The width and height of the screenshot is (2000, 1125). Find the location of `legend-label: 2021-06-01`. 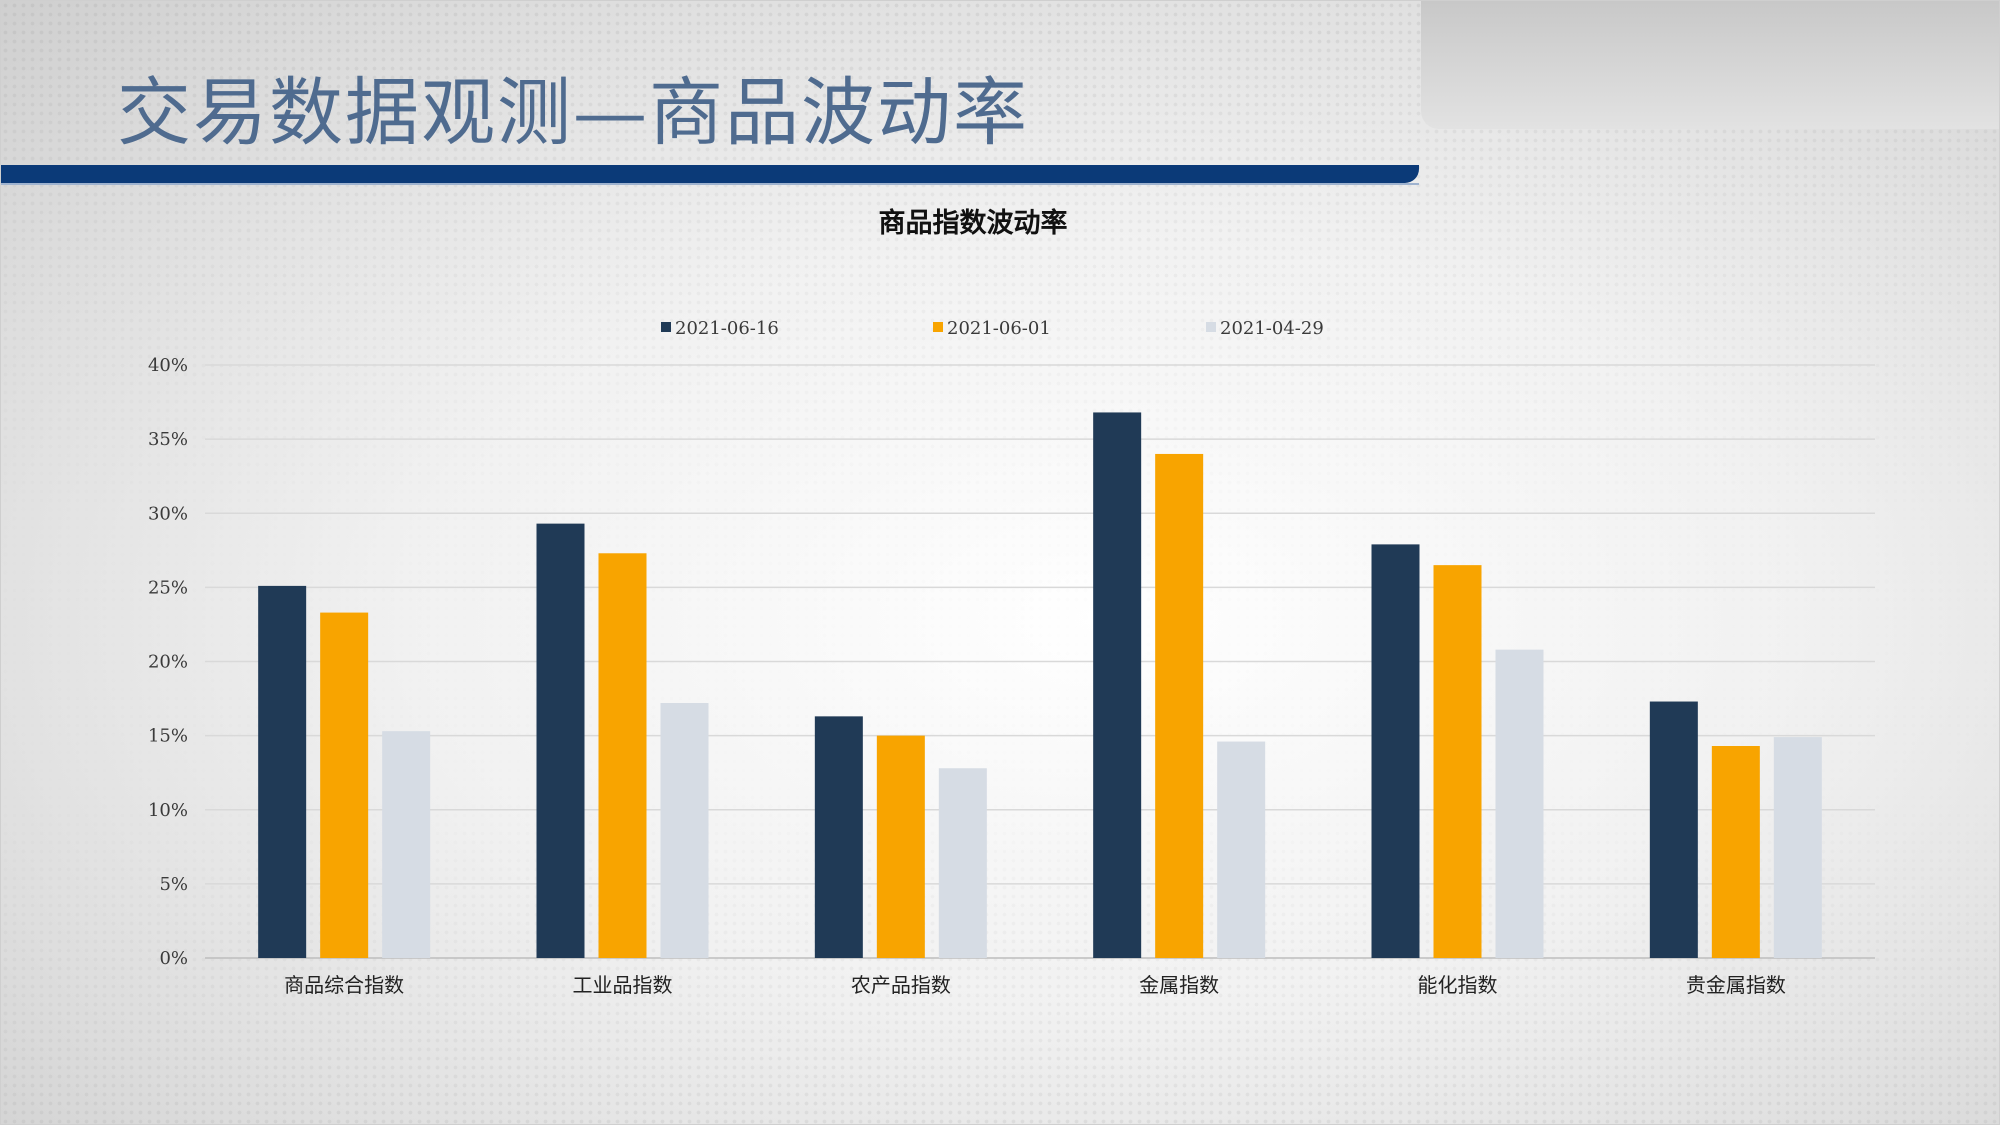

legend-label: 2021-06-01 is located at coordinates (999, 328).